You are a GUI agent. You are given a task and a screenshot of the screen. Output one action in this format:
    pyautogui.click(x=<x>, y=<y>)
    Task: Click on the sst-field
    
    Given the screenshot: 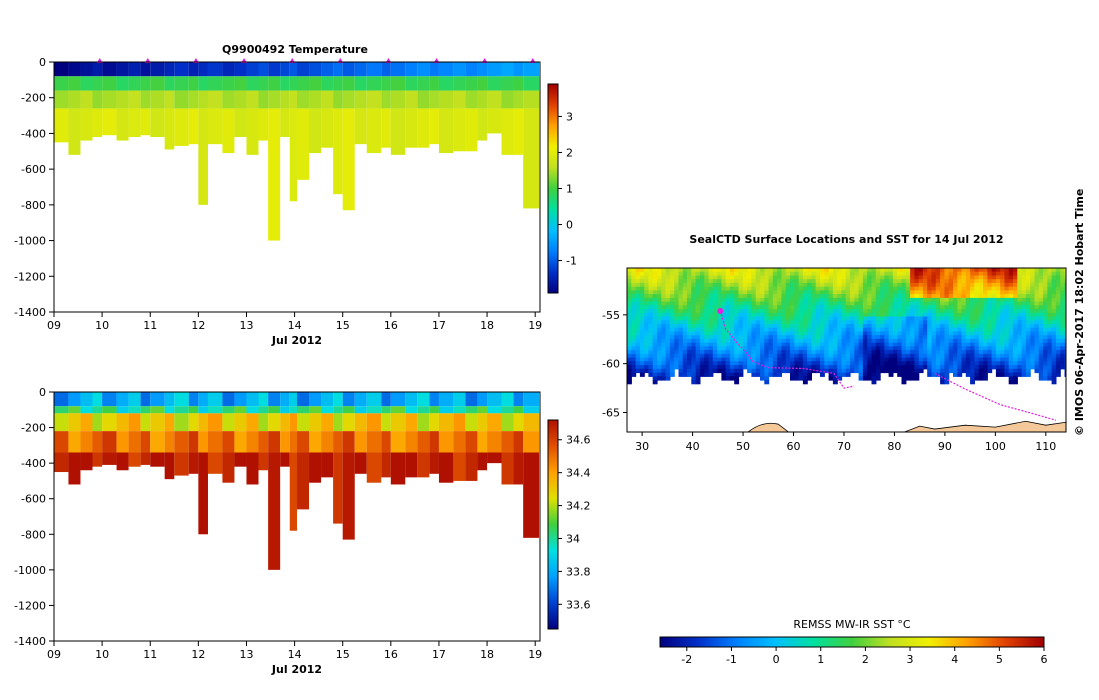 What is the action you would take?
    pyautogui.click(x=846, y=326)
    